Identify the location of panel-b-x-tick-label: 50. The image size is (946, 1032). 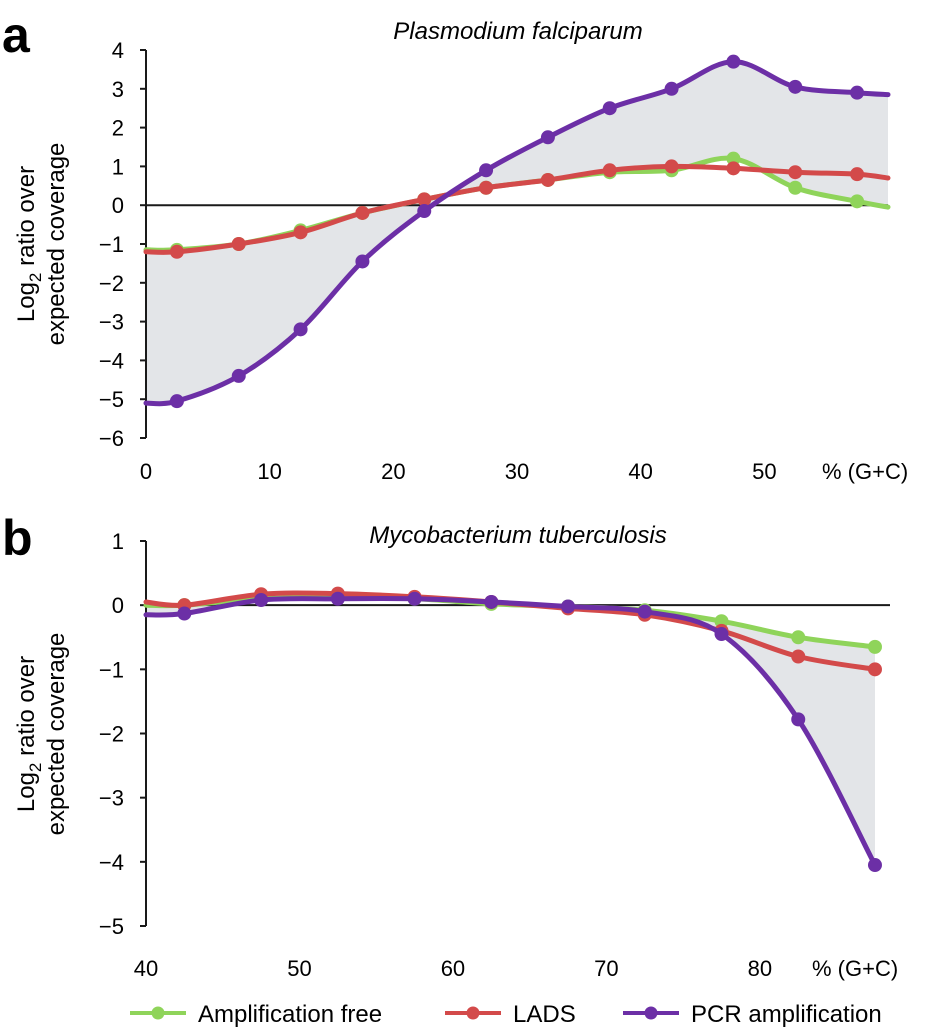
(299, 968).